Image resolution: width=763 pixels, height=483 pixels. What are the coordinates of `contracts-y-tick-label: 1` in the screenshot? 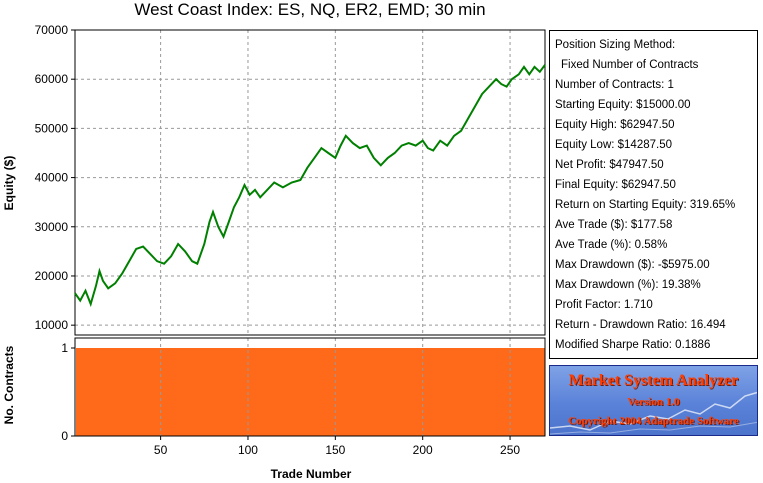 It's located at (64, 348).